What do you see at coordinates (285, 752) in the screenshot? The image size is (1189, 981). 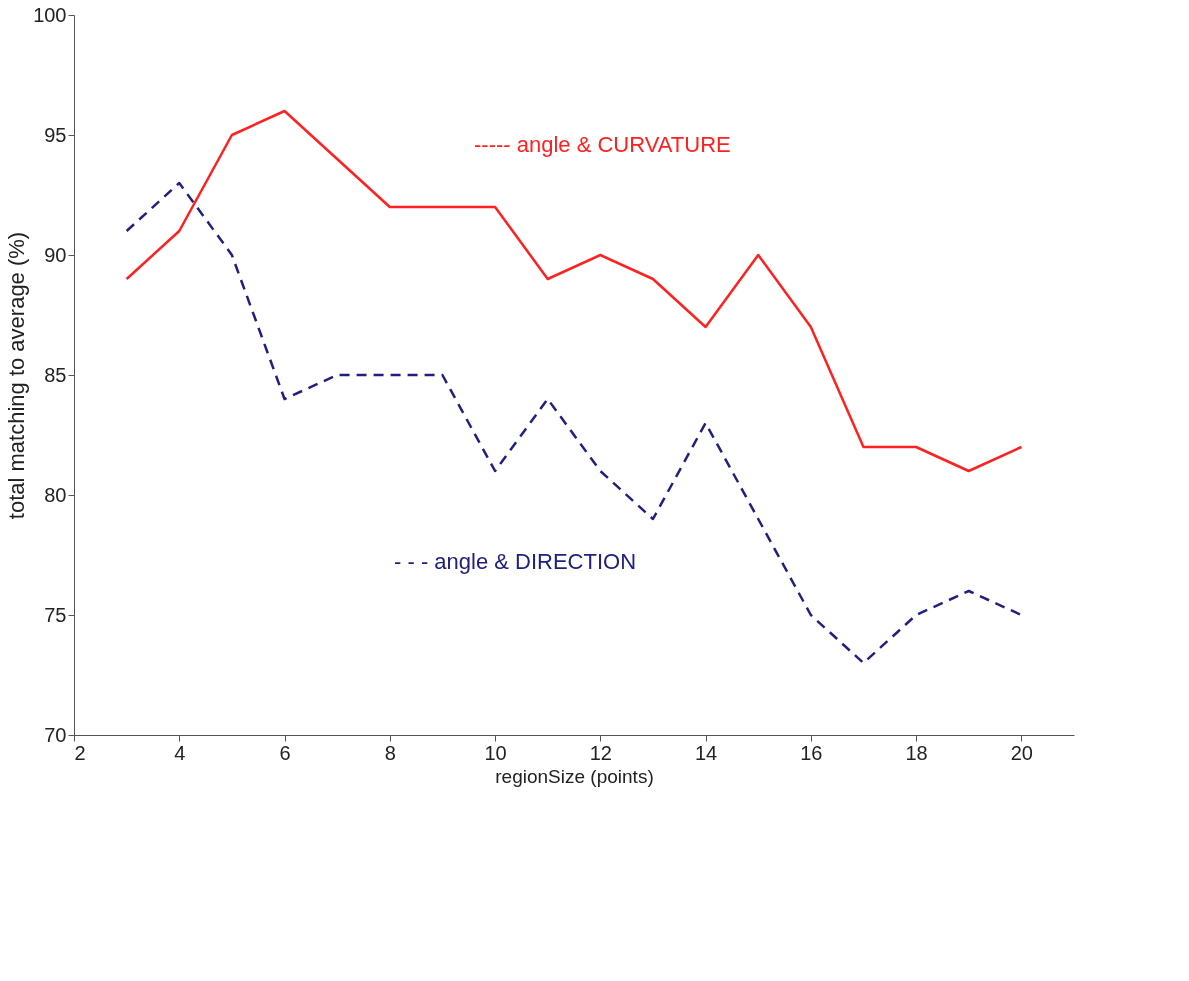 I see `x-tick-label: 6` at bounding box center [285, 752].